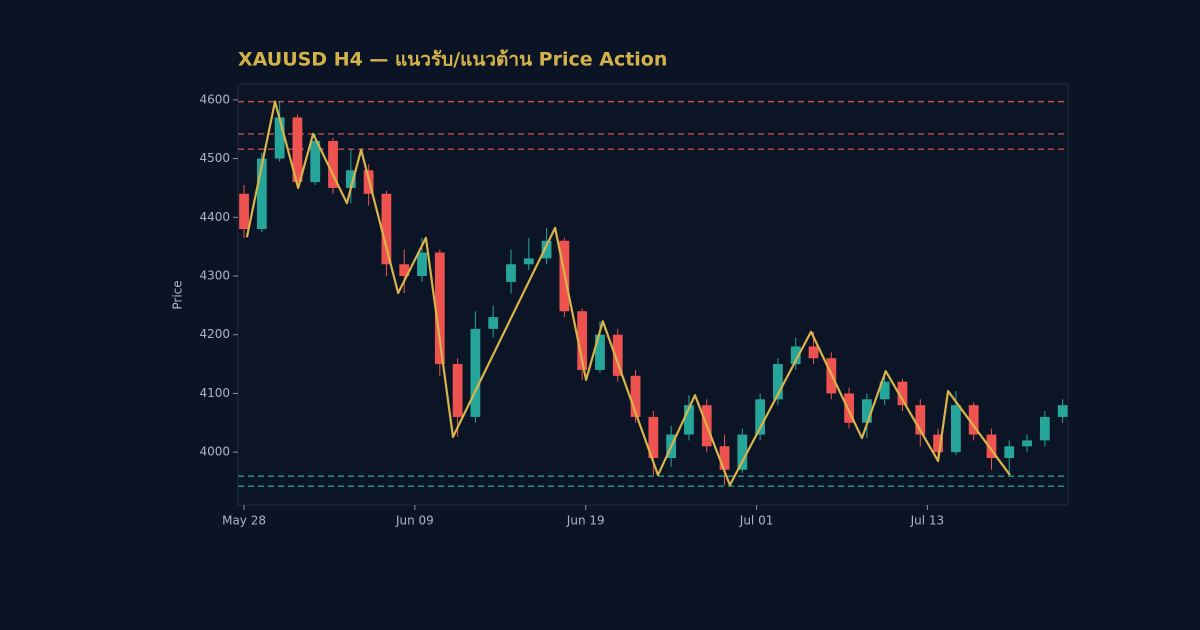 Image resolution: width=1200 pixels, height=630 pixels. What do you see at coordinates (214, 99) in the screenshot?
I see `y-tick-label: 4600` at bounding box center [214, 99].